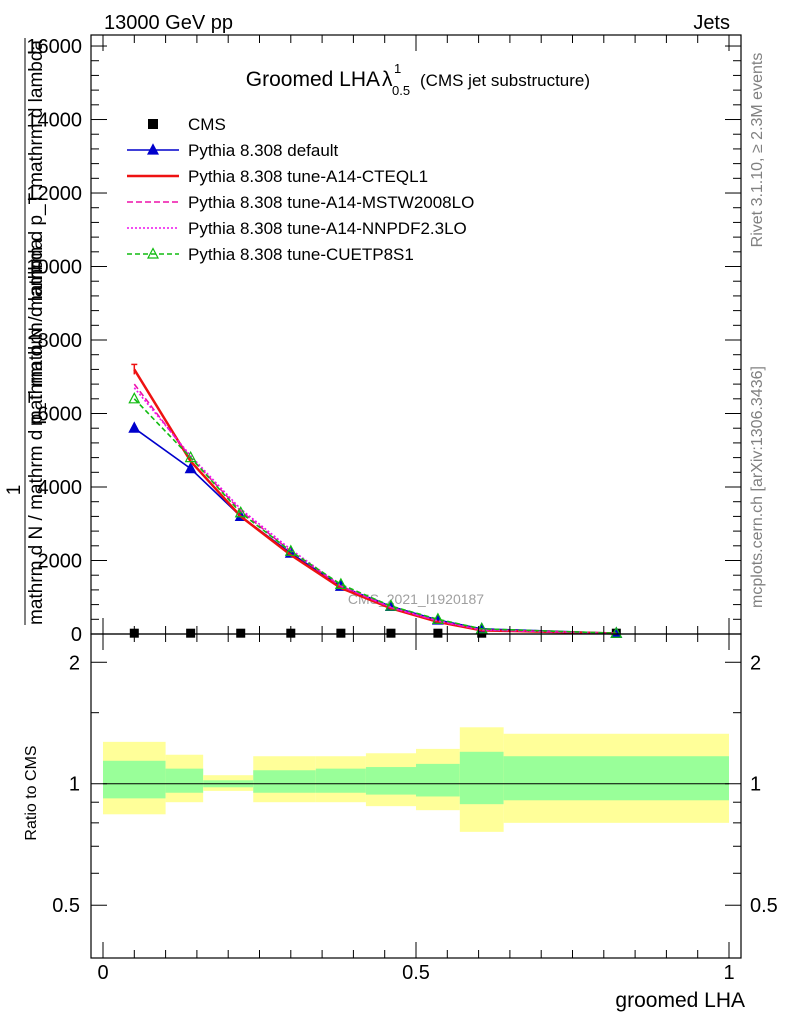  What do you see at coordinates (31, 792) in the screenshot?
I see `ratio-y-axis-label: Ratio to CMS` at bounding box center [31, 792].